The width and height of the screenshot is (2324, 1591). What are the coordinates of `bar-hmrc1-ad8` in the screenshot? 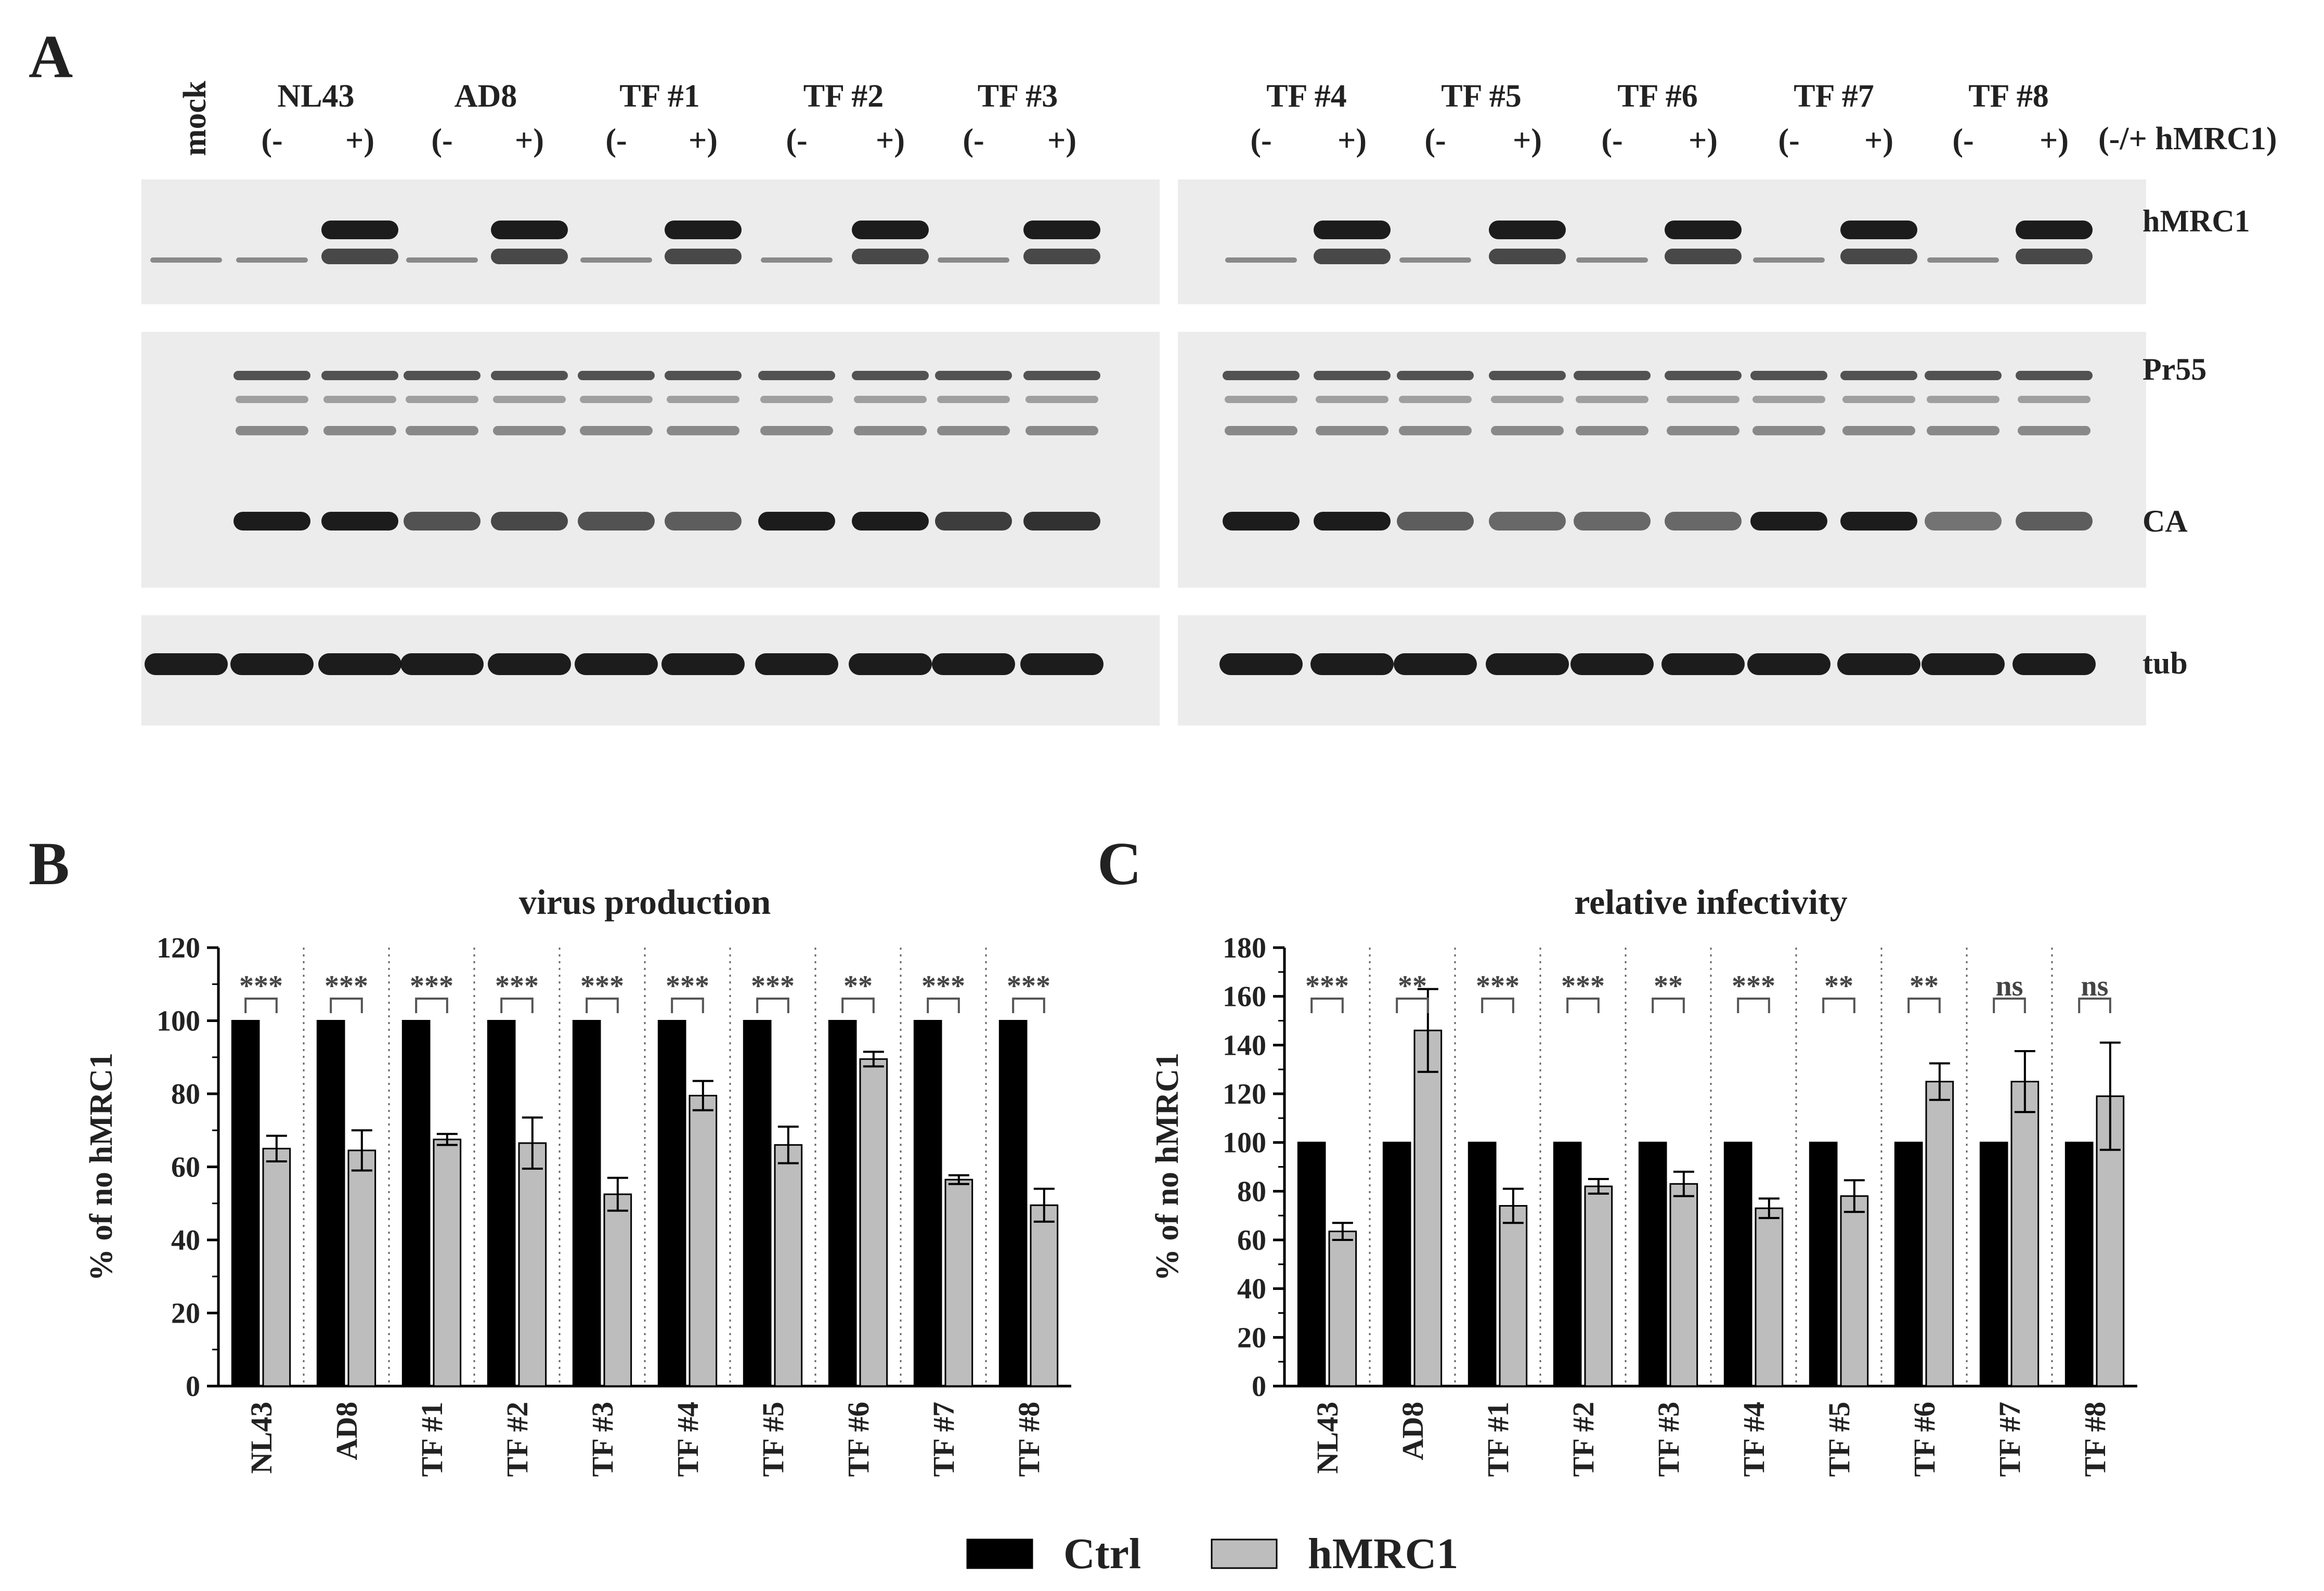 It's located at (361, 1268).